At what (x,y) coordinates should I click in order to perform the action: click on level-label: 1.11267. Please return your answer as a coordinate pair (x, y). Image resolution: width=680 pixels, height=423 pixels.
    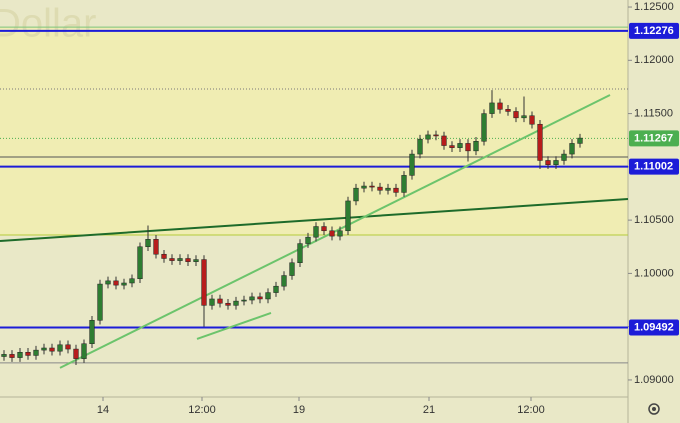
    Looking at the image, I should click on (653, 138).